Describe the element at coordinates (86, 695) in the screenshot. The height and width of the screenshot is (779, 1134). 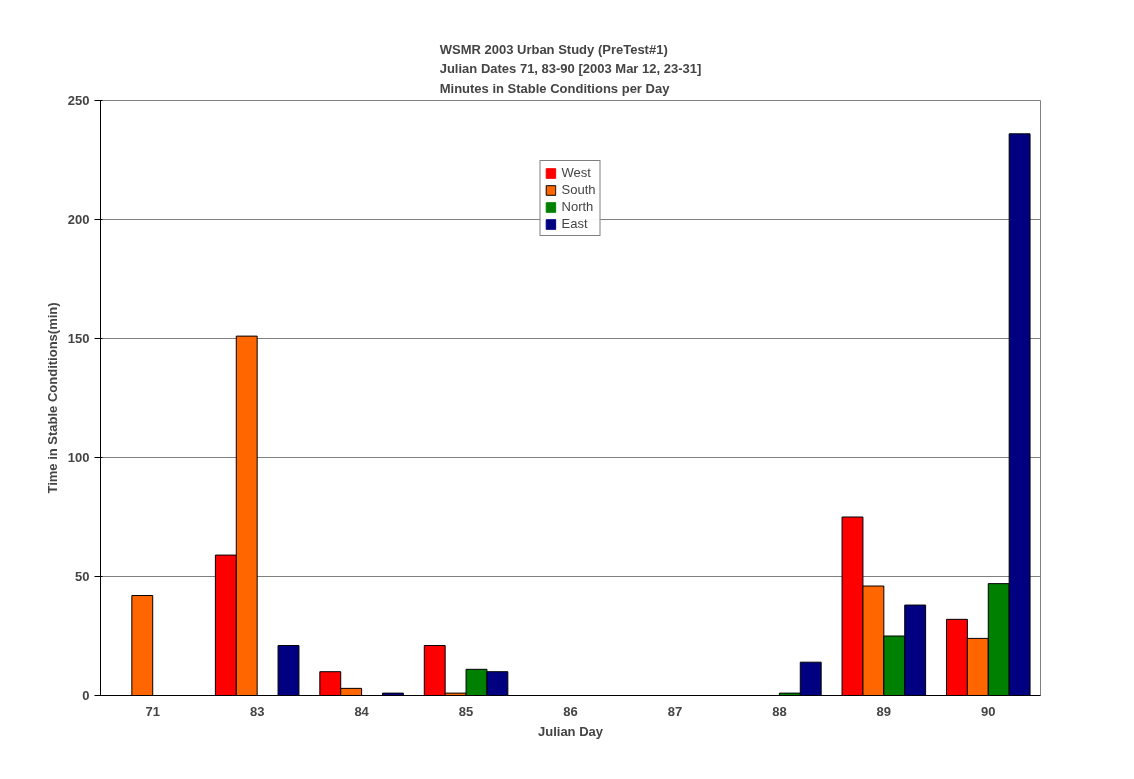
I see `y-tick-label: 0` at that location.